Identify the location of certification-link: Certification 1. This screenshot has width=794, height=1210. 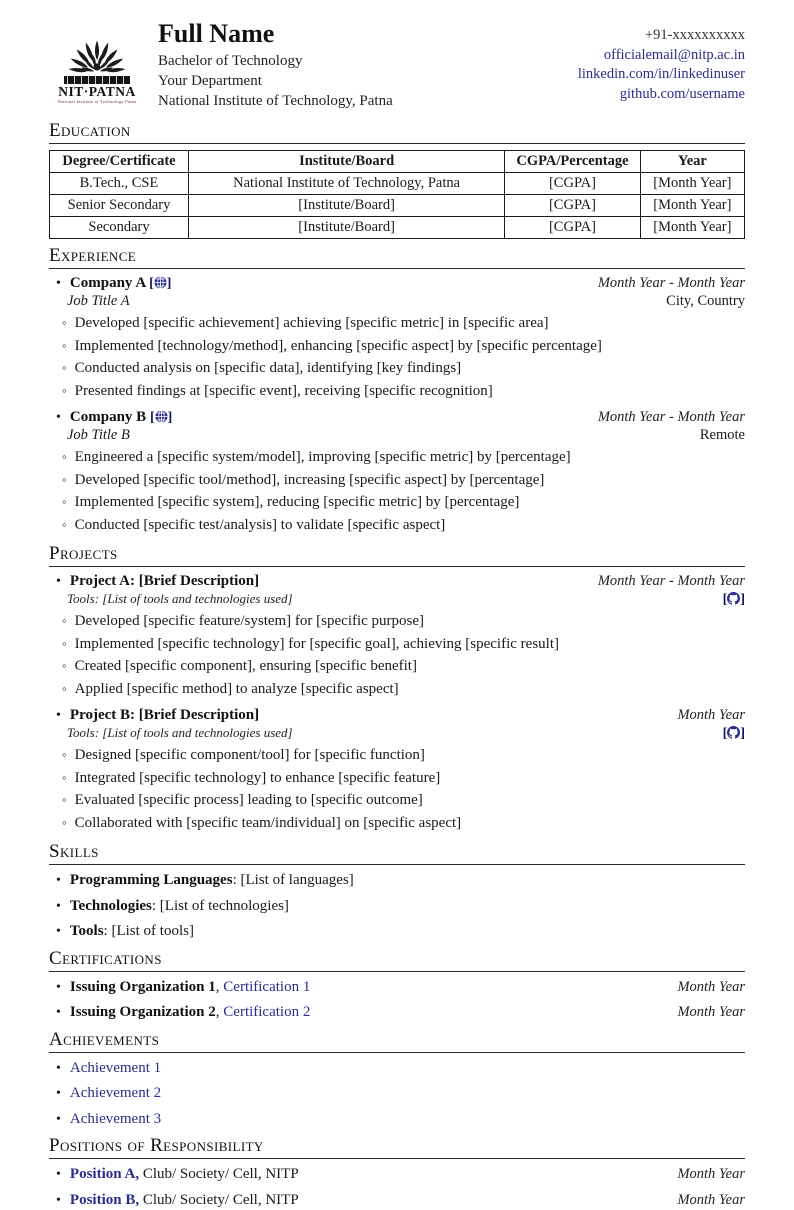
(267, 986).